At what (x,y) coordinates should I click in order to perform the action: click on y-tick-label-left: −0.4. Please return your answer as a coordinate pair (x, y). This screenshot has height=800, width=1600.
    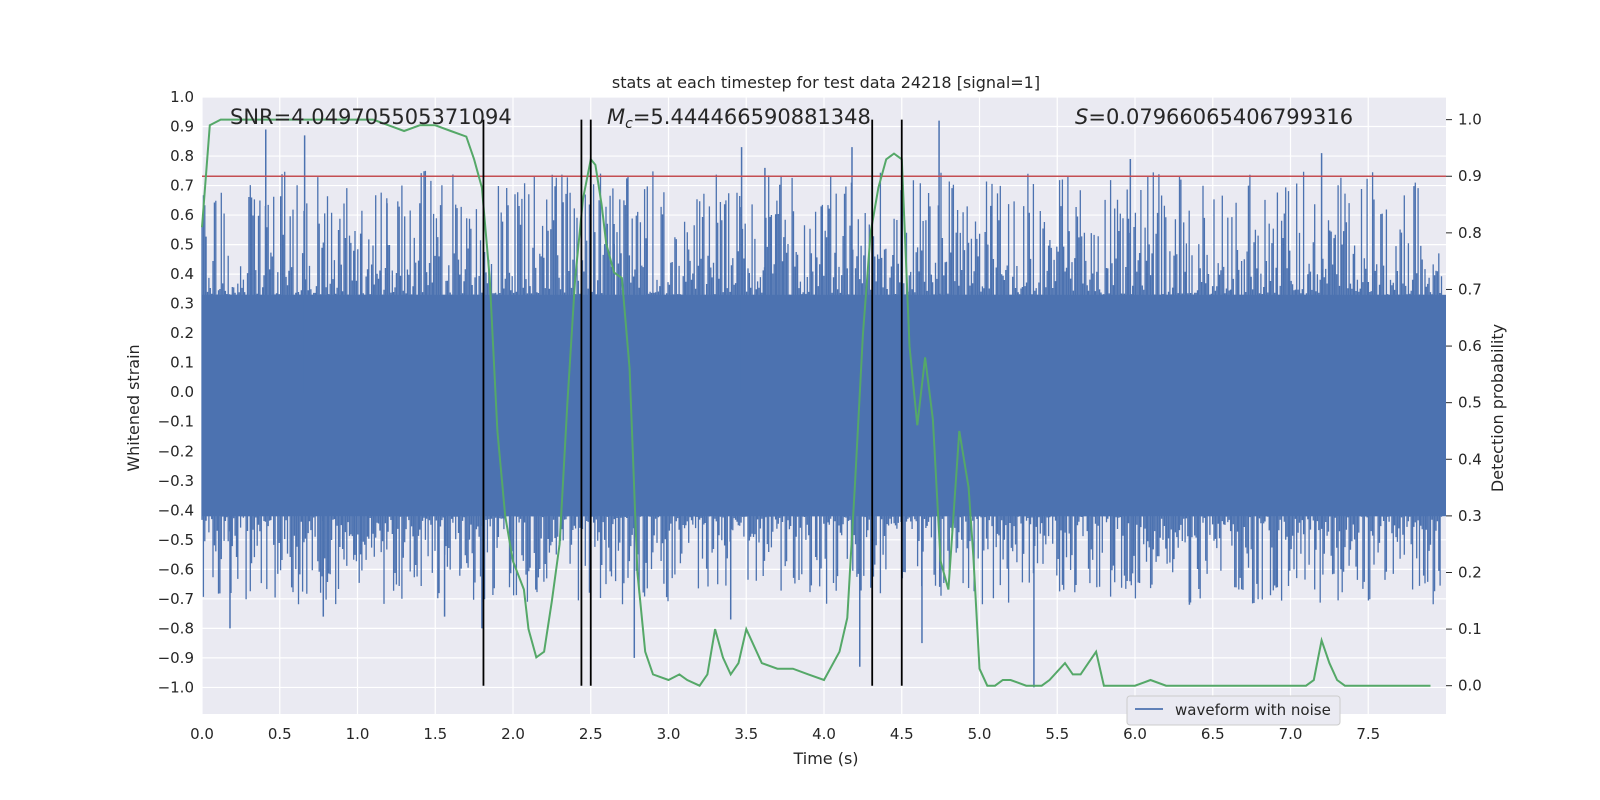
    Looking at the image, I should click on (176, 510).